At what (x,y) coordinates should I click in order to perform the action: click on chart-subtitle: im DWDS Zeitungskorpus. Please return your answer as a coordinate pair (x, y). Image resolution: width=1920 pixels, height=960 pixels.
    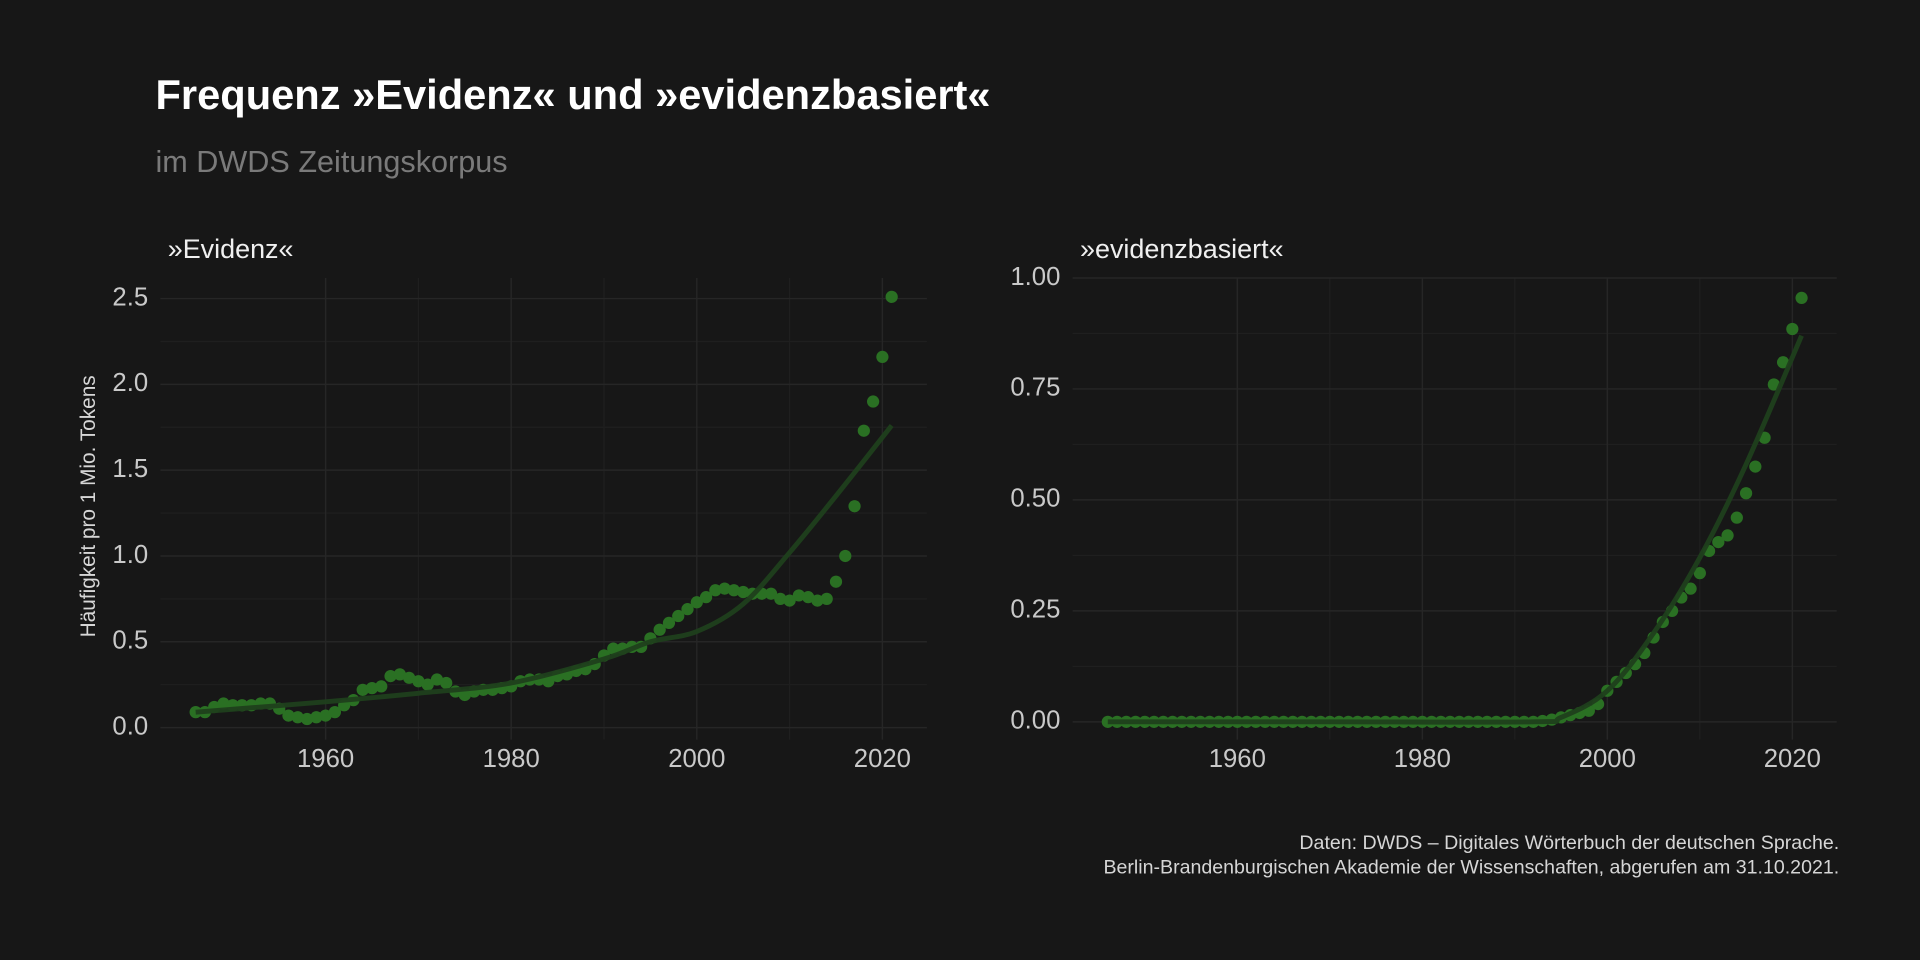
    Looking at the image, I should click on (332, 162).